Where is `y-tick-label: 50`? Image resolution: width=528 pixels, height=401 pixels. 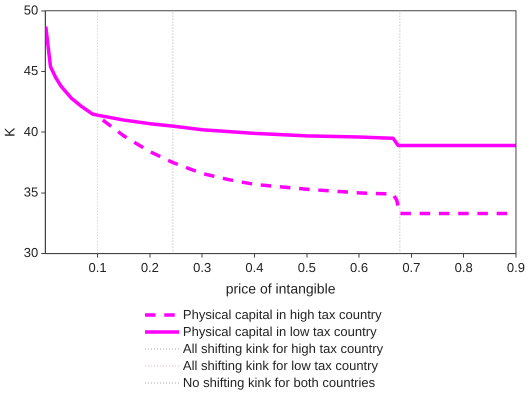
y-tick-label: 50 is located at coordinates (31, 10).